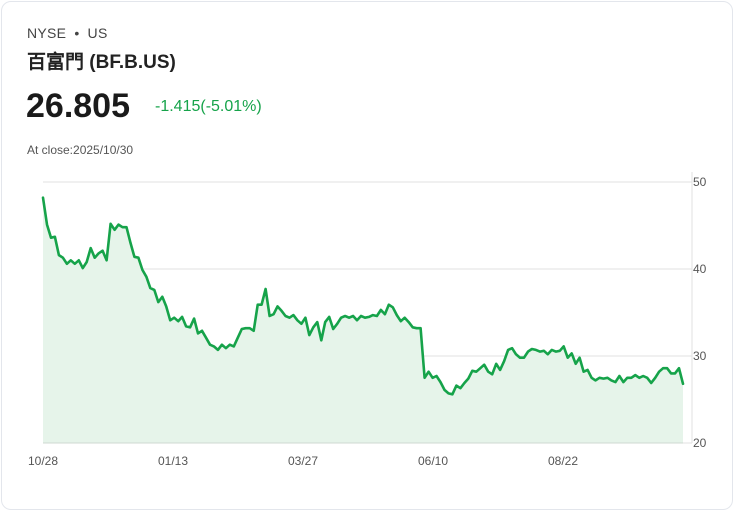 This screenshot has height=513, width=736. What do you see at coordinates (303, 461) in the screenshot?
I see `x-tick-label: 03/27` at bounding box center [303, 461].